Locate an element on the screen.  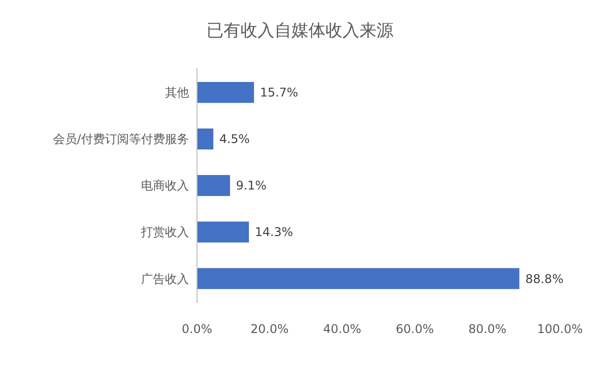
x-tick-label: 40.0% is located at coordinates (342, 329).